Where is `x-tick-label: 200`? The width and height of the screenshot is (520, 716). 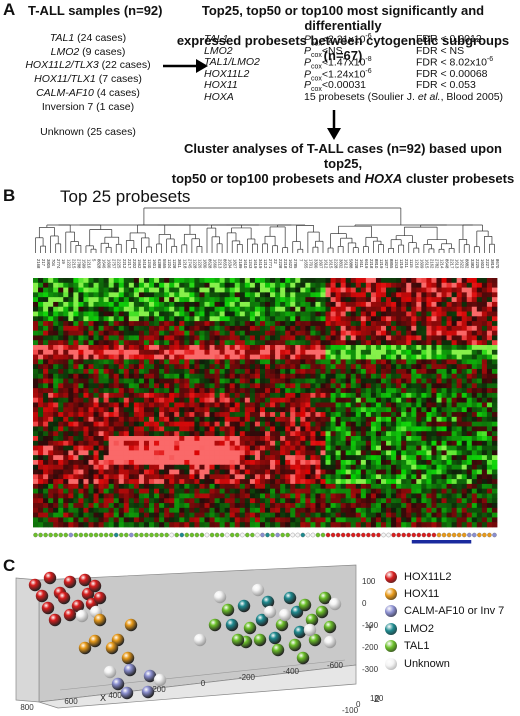 x-tick-label: 200 is located at coordinates (159, 689).